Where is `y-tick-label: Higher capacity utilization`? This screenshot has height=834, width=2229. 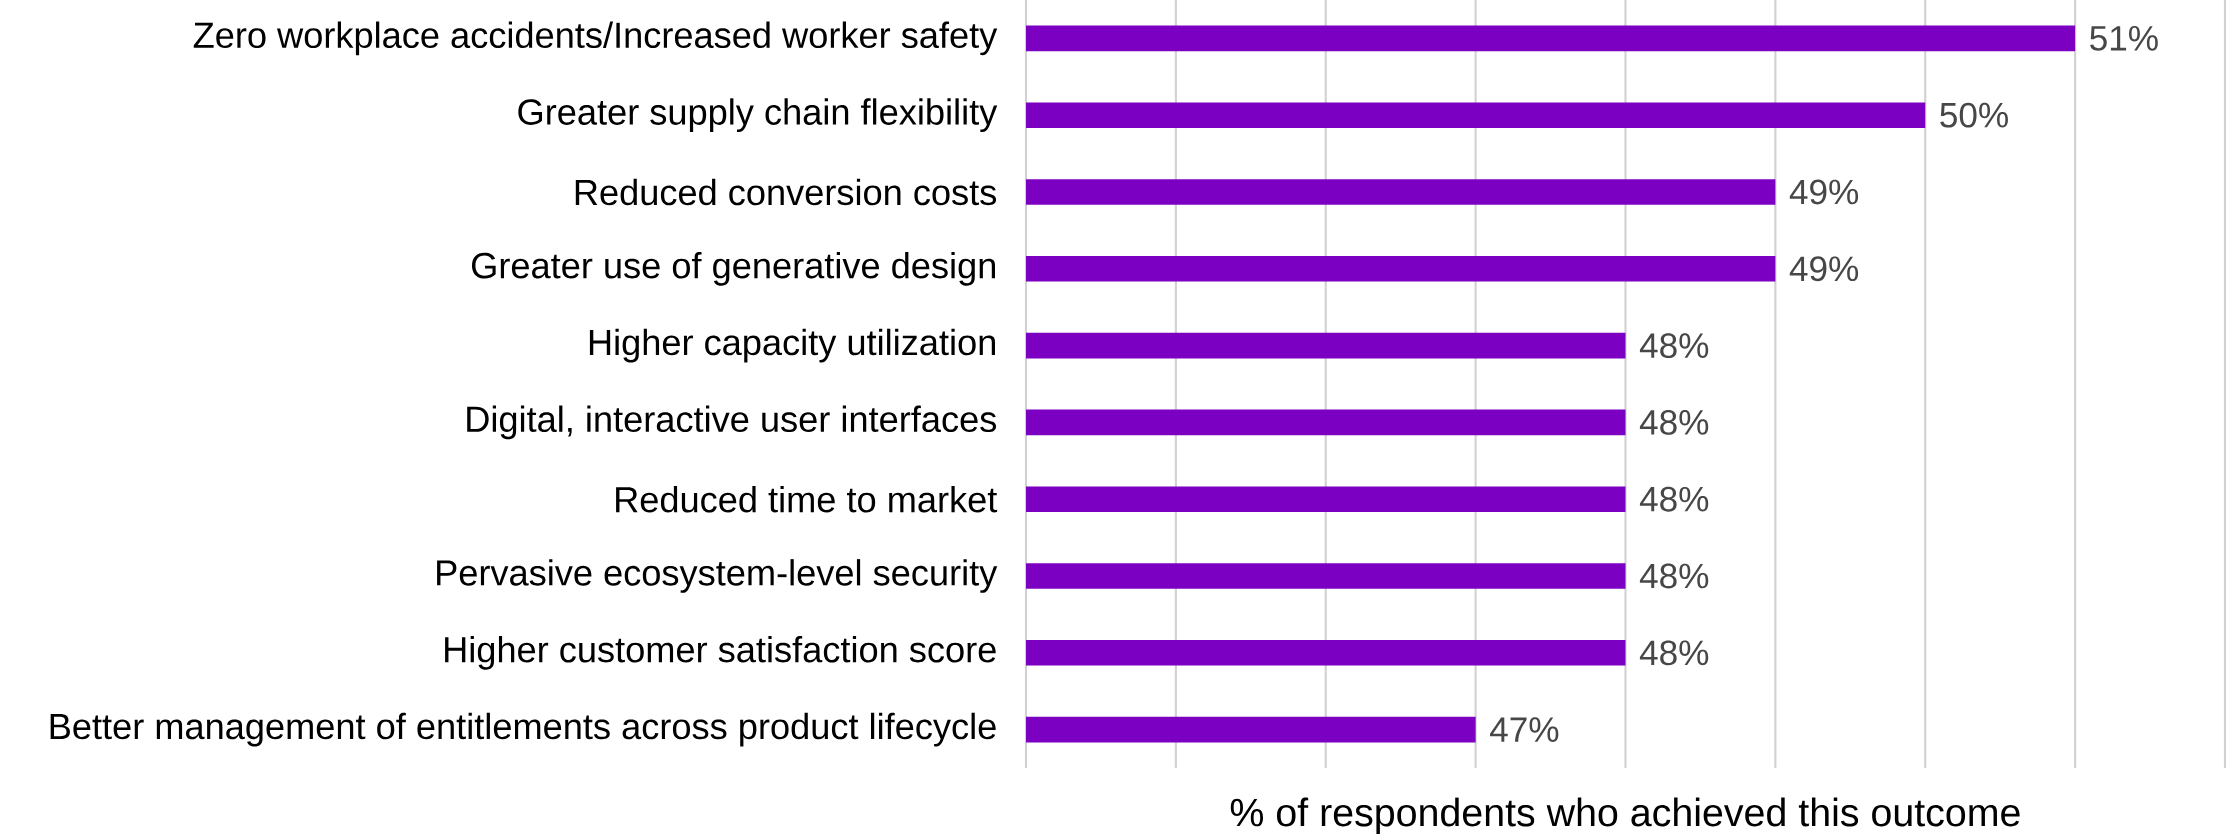
y-tick-label: Higher capacity utilization is located at coordinates (792, 345).